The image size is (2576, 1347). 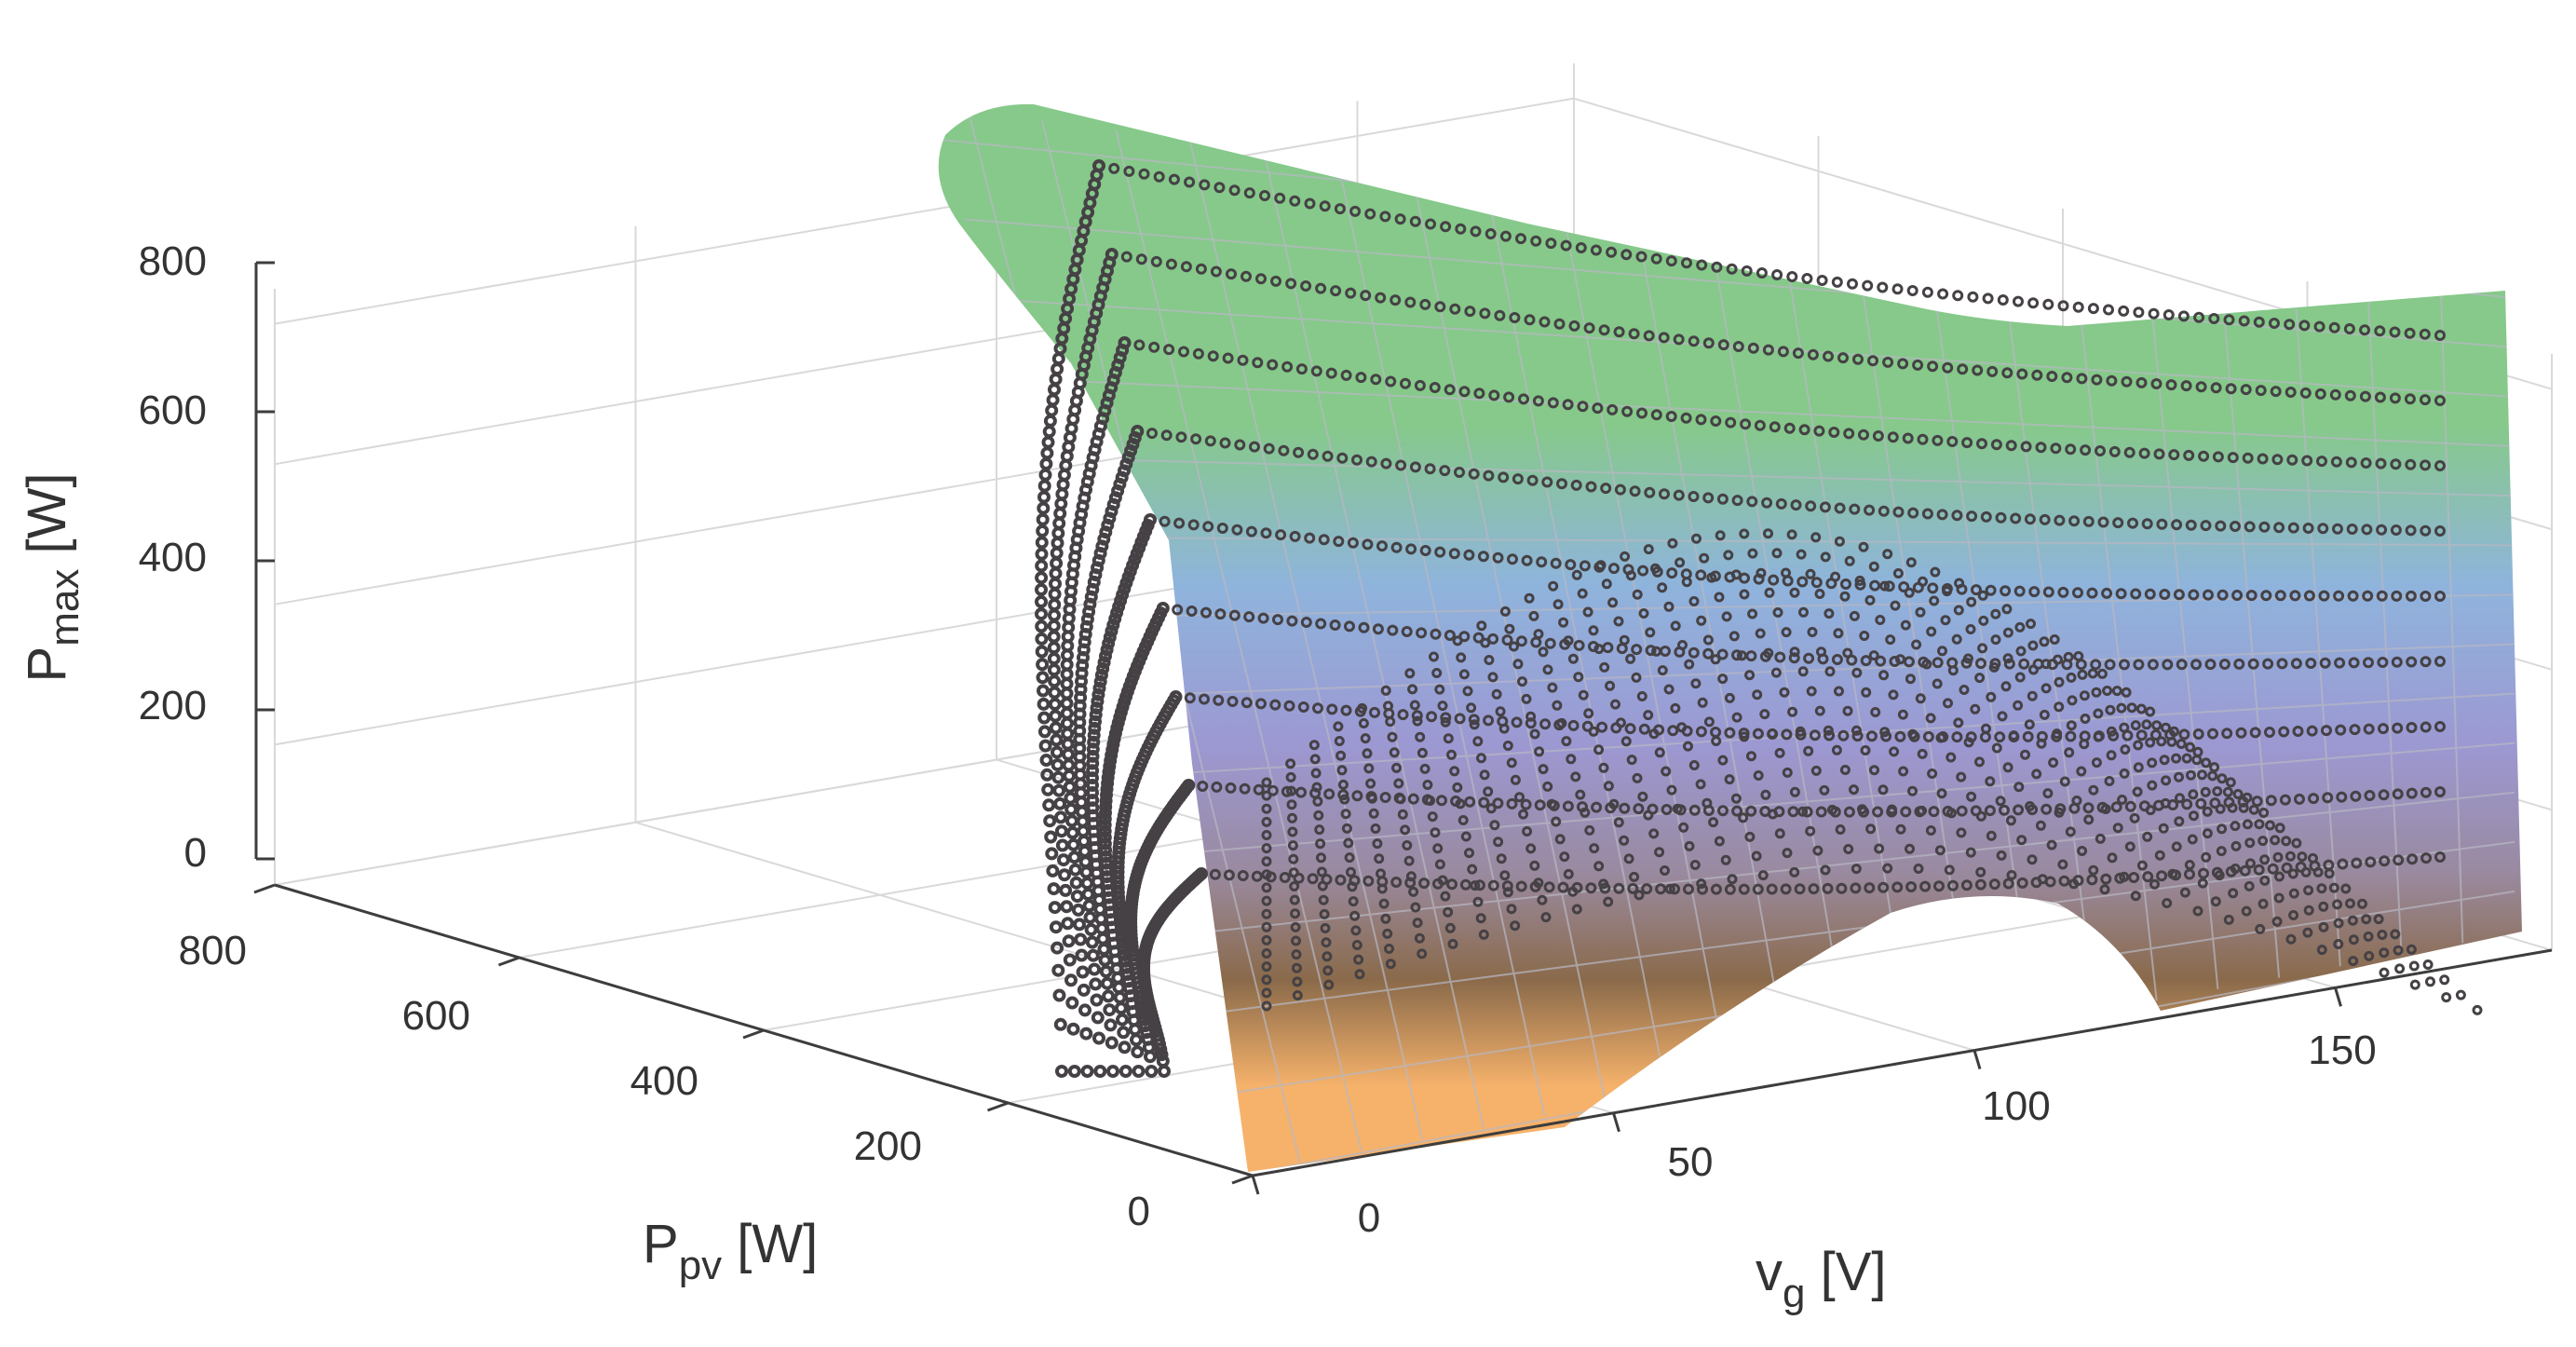 I want to click on z-axis-label-unit: [W], so click(x=47, y=521).